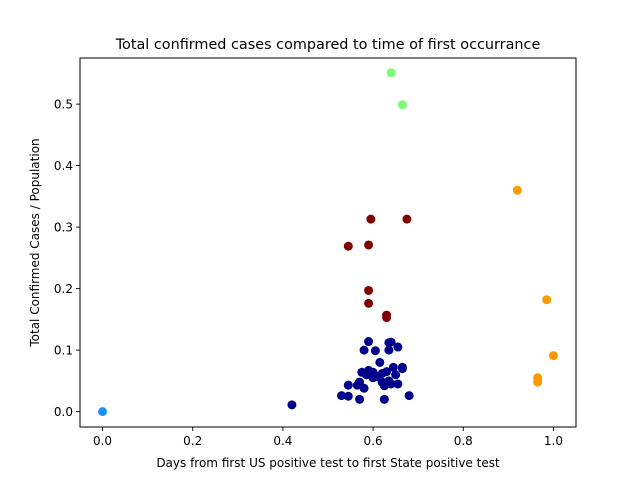 The width and height of the screenshot is (640, 480). Describe the element at coordinates (463, 441) in the screenshot. I see `x-tick-label: 0.8` at that location.